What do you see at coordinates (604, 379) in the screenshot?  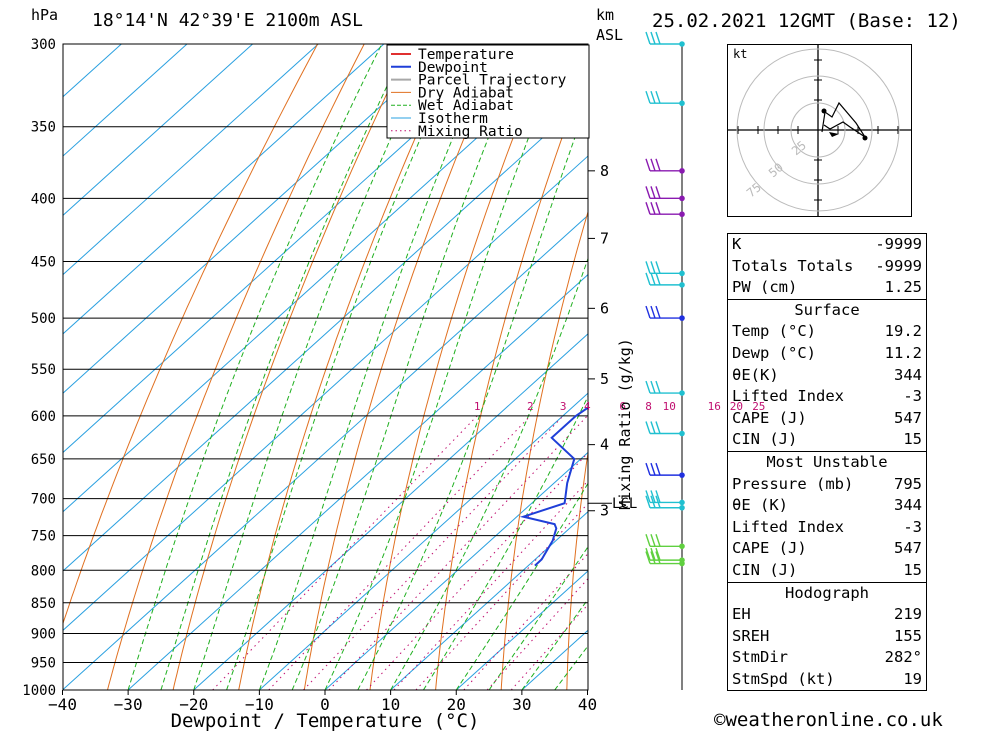 I see `height-tick-label: 5` at bounding box center [604, 379].